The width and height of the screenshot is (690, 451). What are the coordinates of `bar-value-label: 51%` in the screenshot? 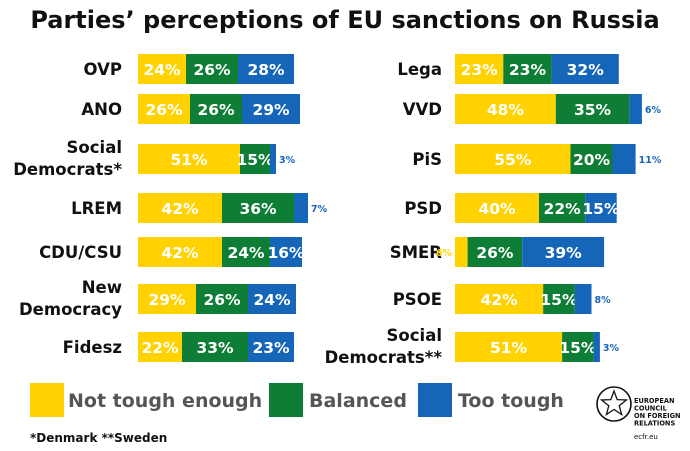 It's located at (189, 160).